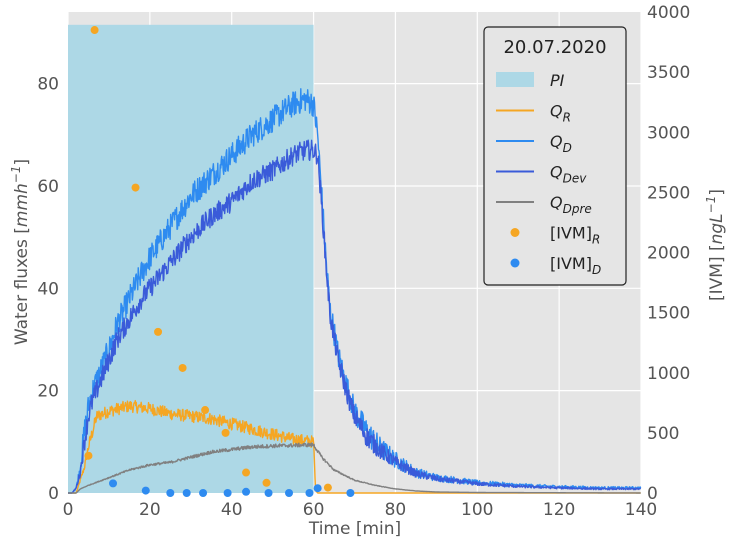 The height and width of the screenshot is (544, 729). What do you see at coordinates (48, 187) in the screenshot?
I see `left-y-tick-label: 60` at bounding box center [48, 187].